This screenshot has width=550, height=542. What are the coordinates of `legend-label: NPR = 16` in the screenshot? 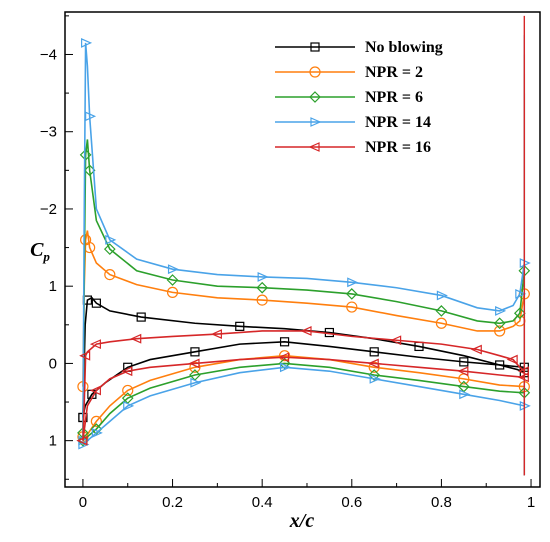 It's located at (398, 147).